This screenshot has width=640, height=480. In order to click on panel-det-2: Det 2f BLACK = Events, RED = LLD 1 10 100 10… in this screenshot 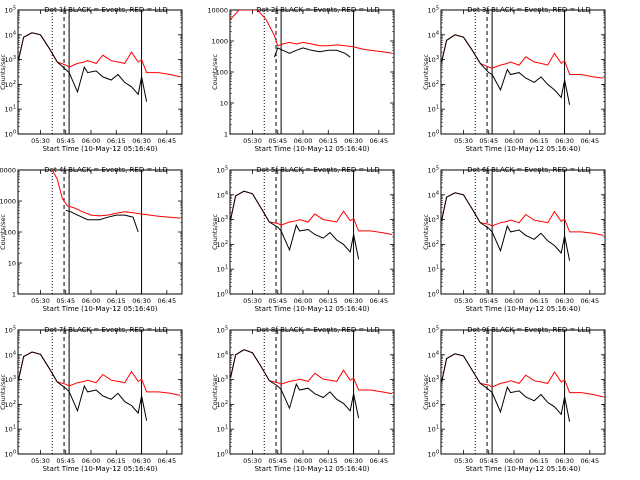, I will do `click(301, 79)`.